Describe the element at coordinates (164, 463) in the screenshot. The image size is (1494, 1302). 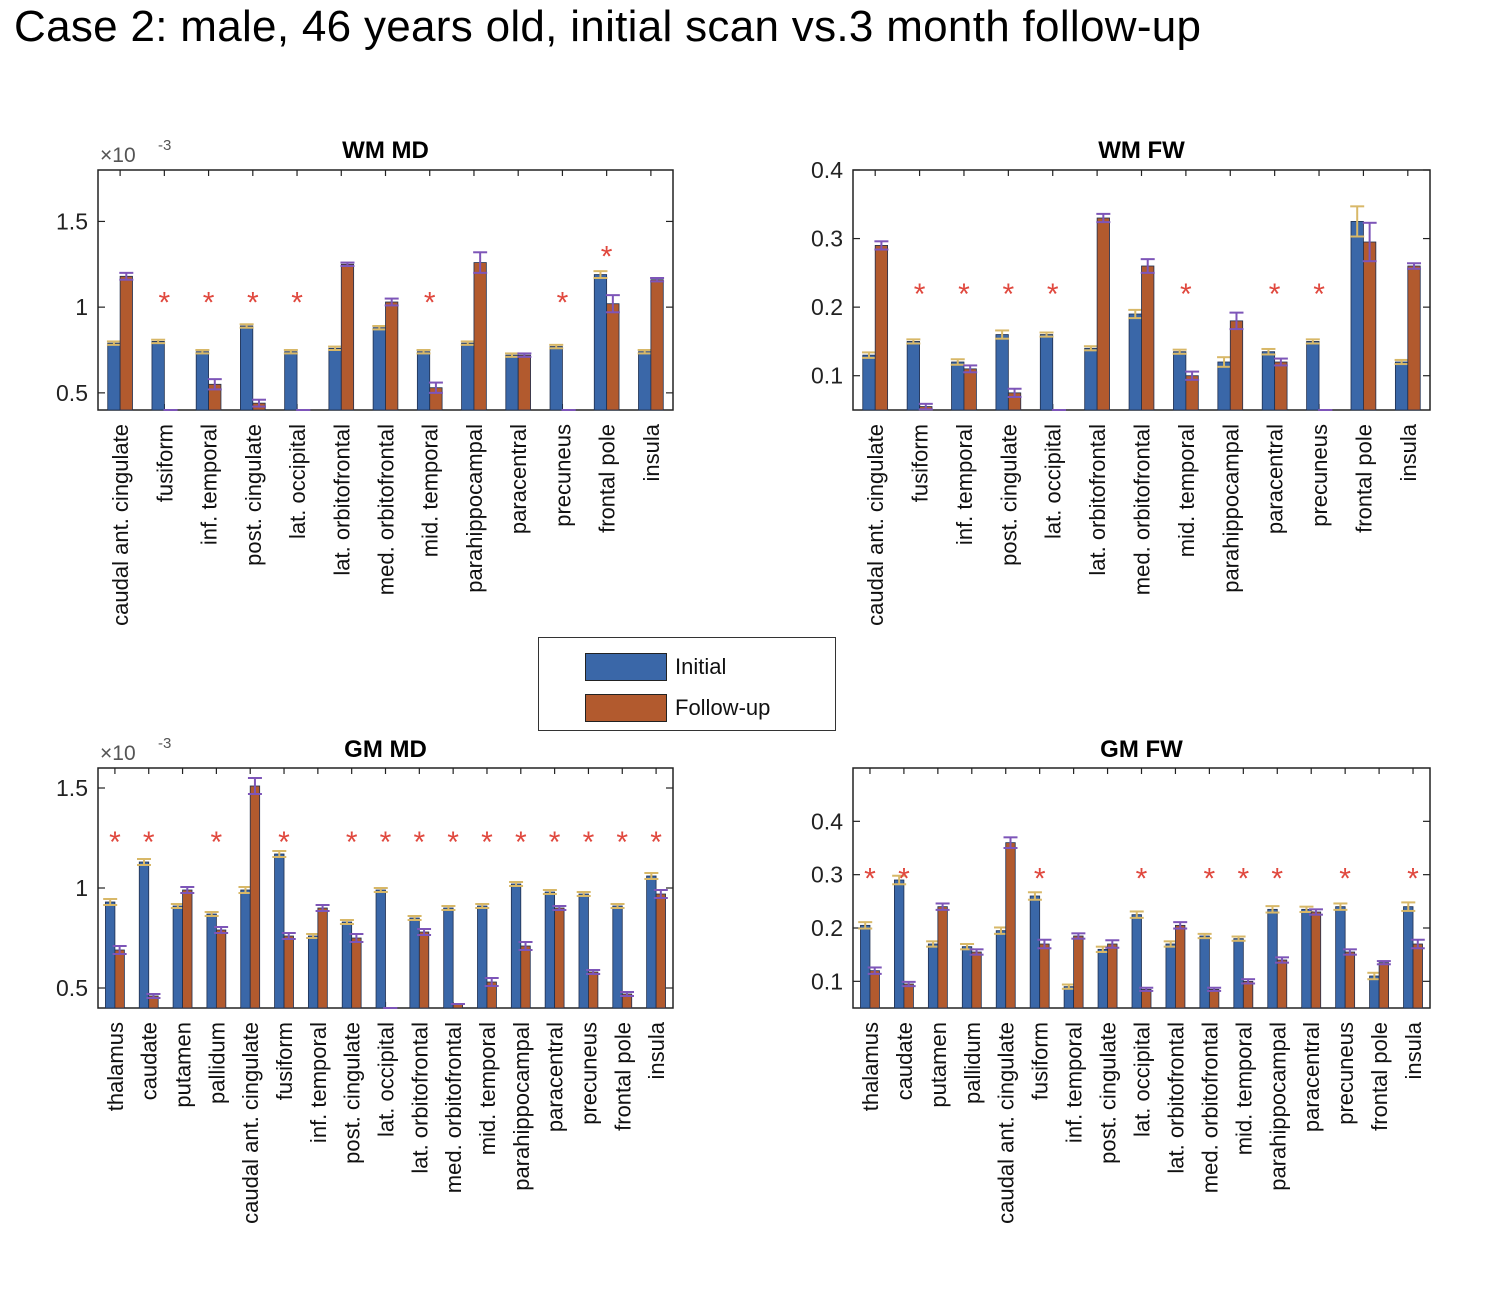
I see `xtick-label-wm-md: fusiform` at that location.